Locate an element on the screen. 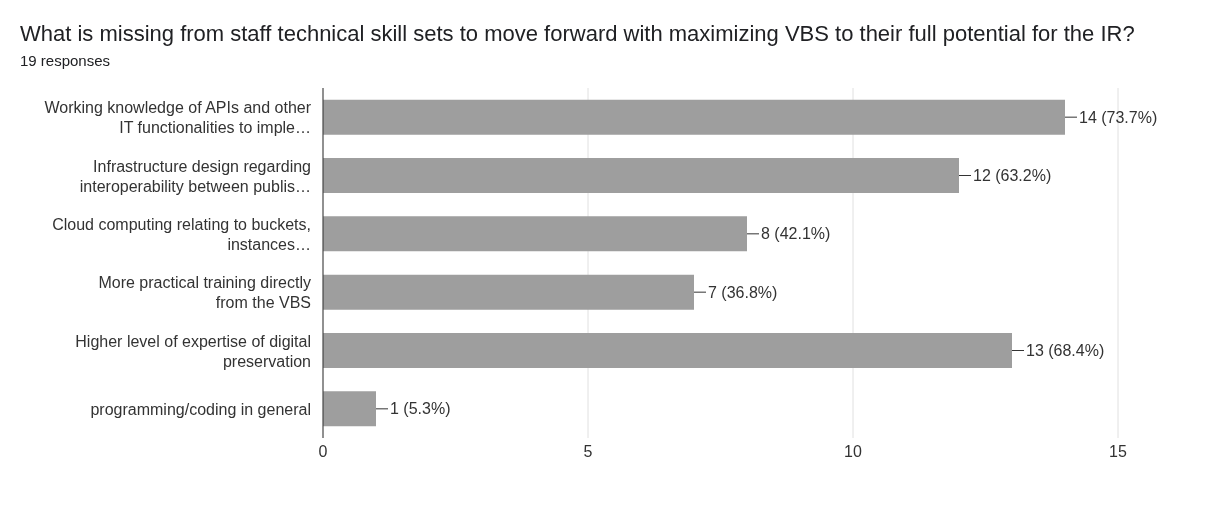 This screenshot has width=1208, height=529. chart-title: What is missing from staff technical skill sets to move forward with maximizing VBS to their full potential for the IR? is located at coordinates (577, 34).